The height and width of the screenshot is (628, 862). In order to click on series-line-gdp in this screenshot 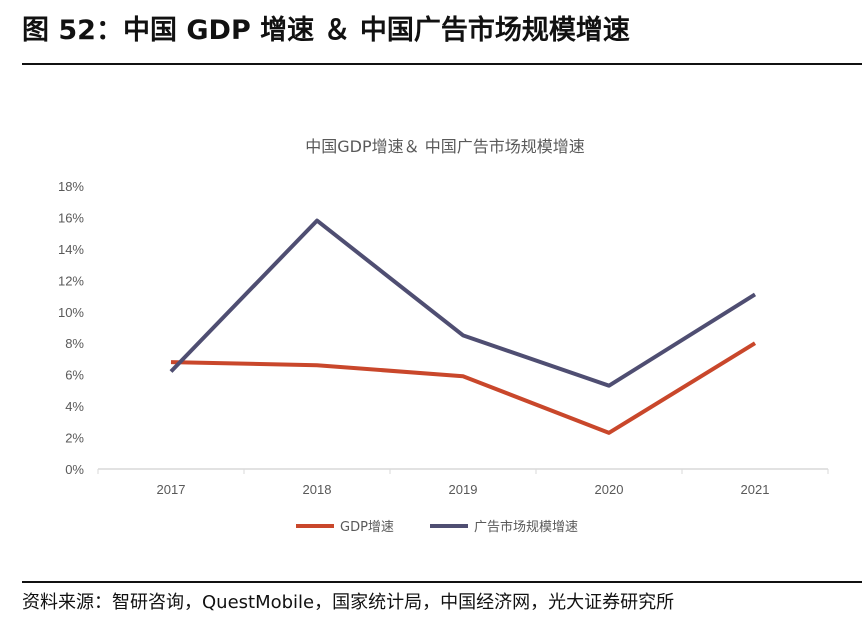, I will do `click(463, 388)`.